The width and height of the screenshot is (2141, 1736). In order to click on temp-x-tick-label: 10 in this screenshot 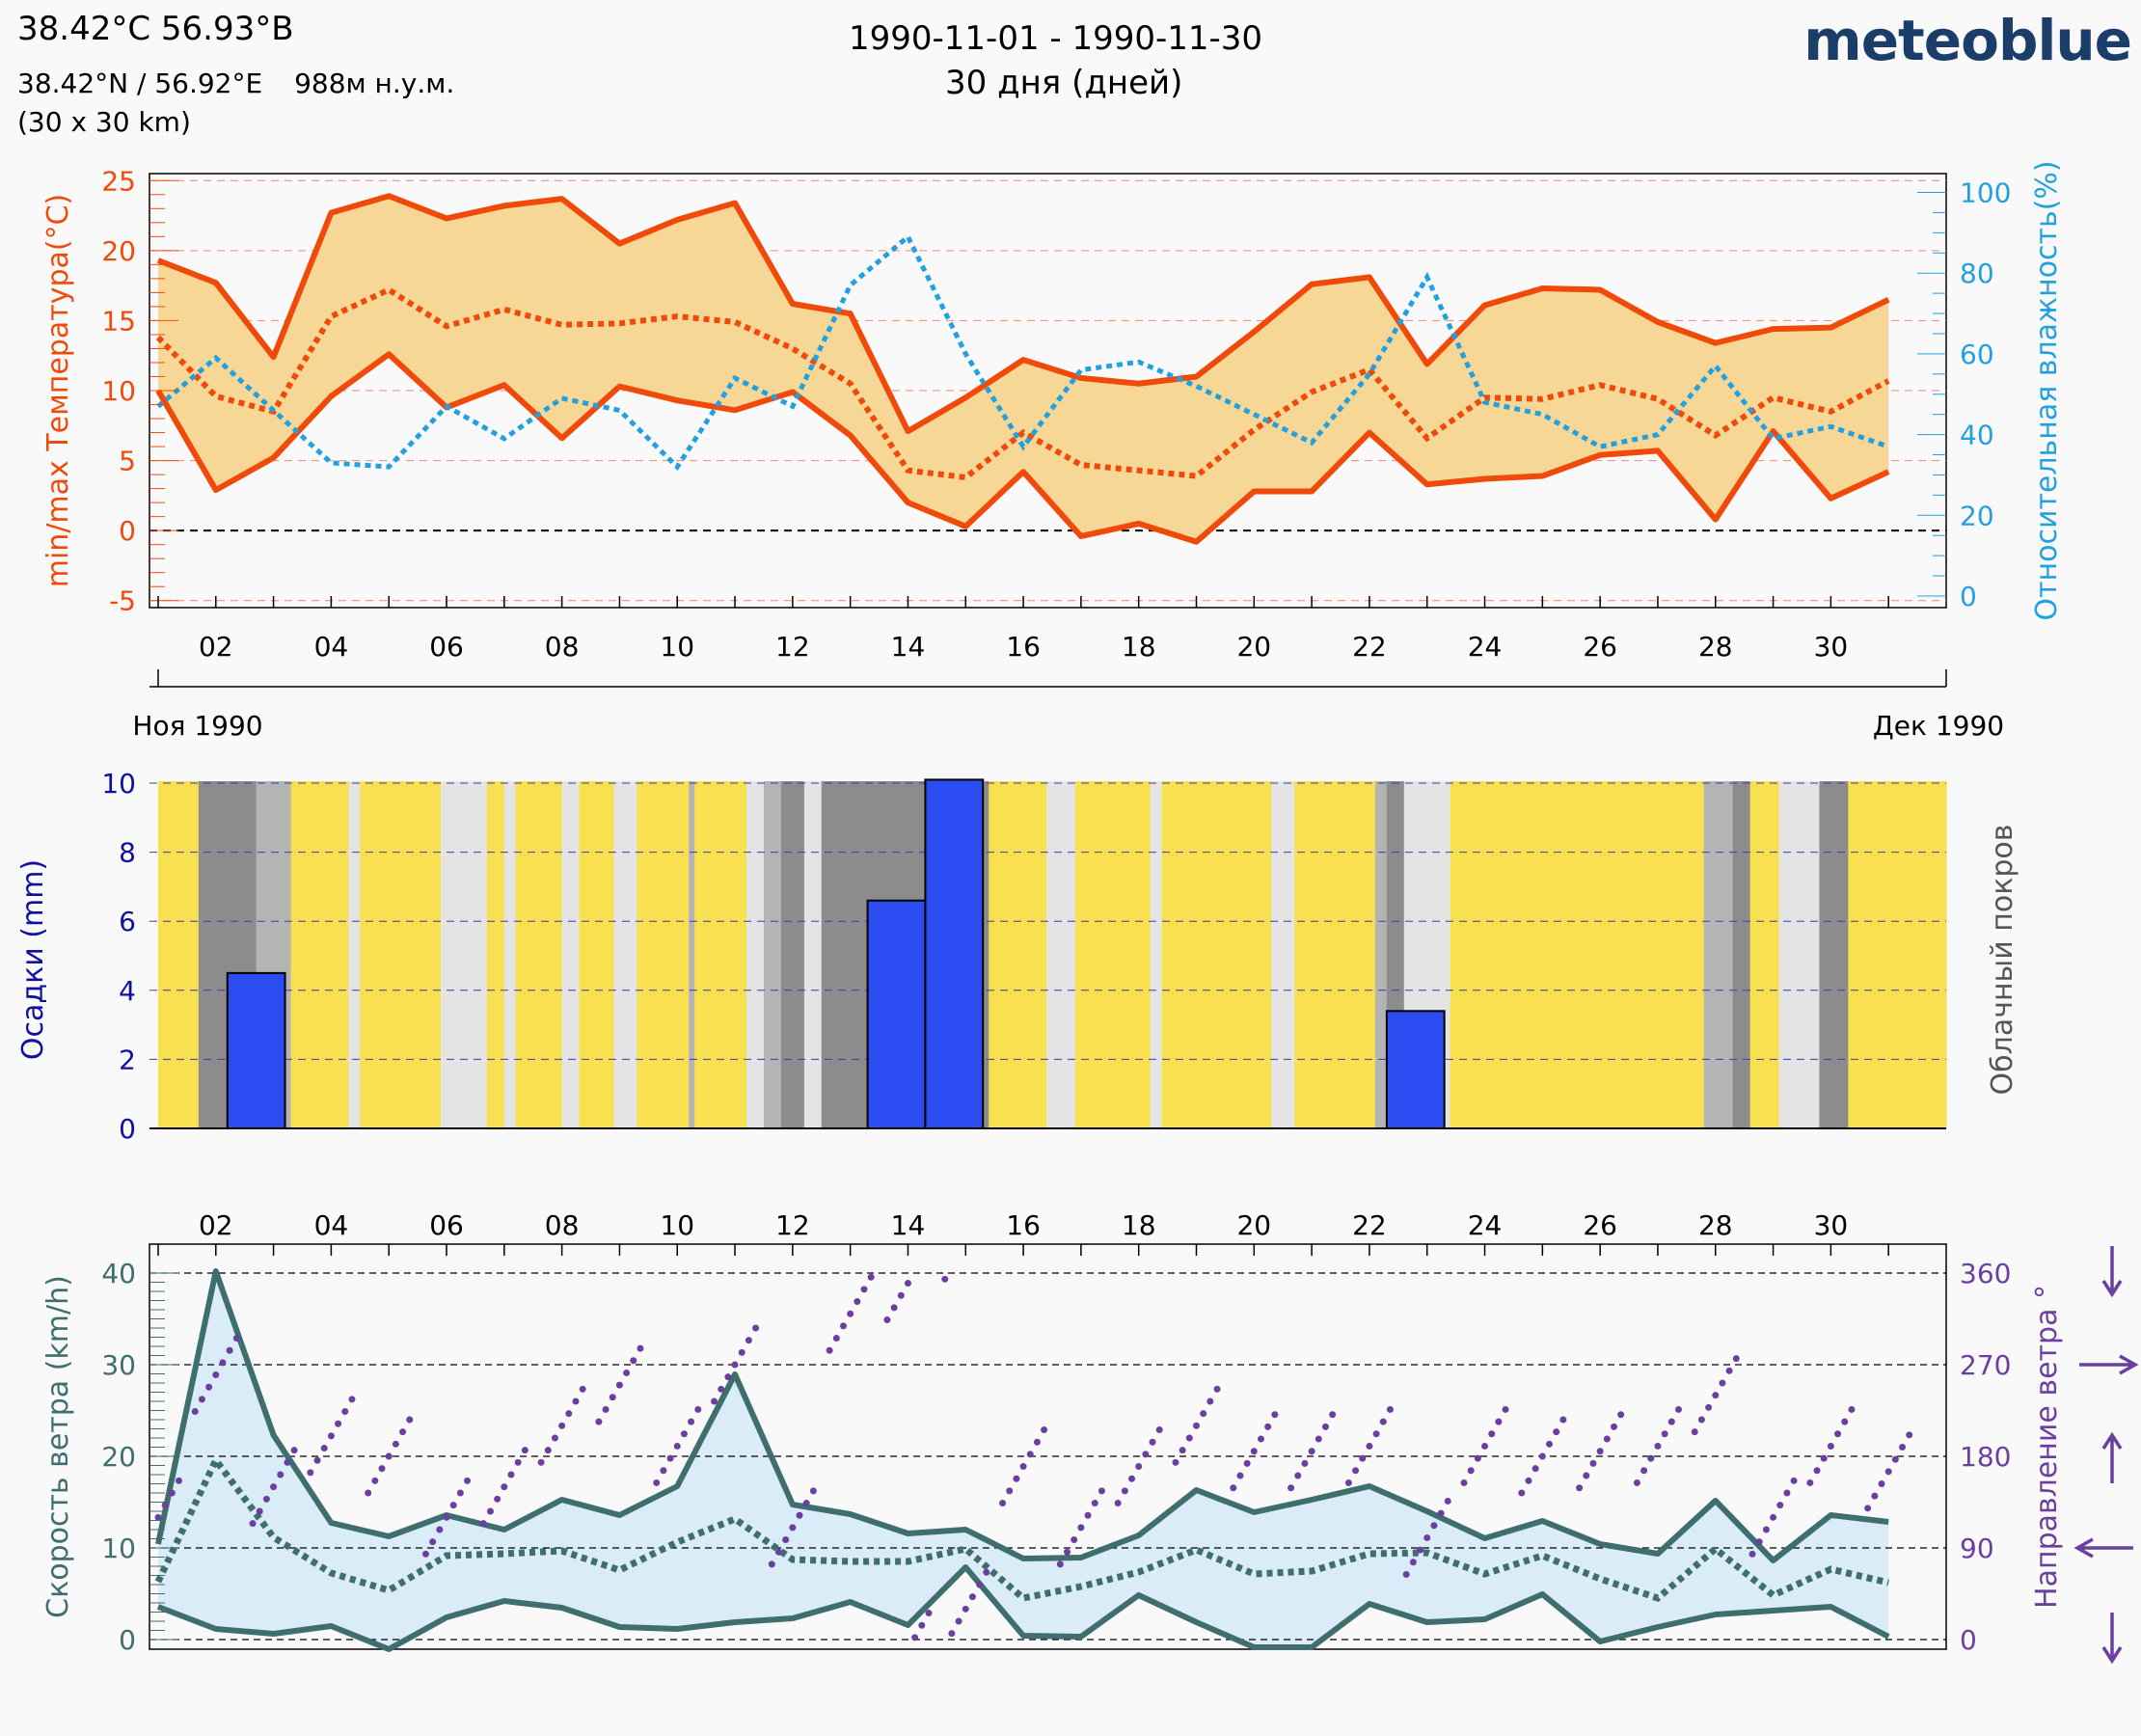, I will do `click(677, 647)`.